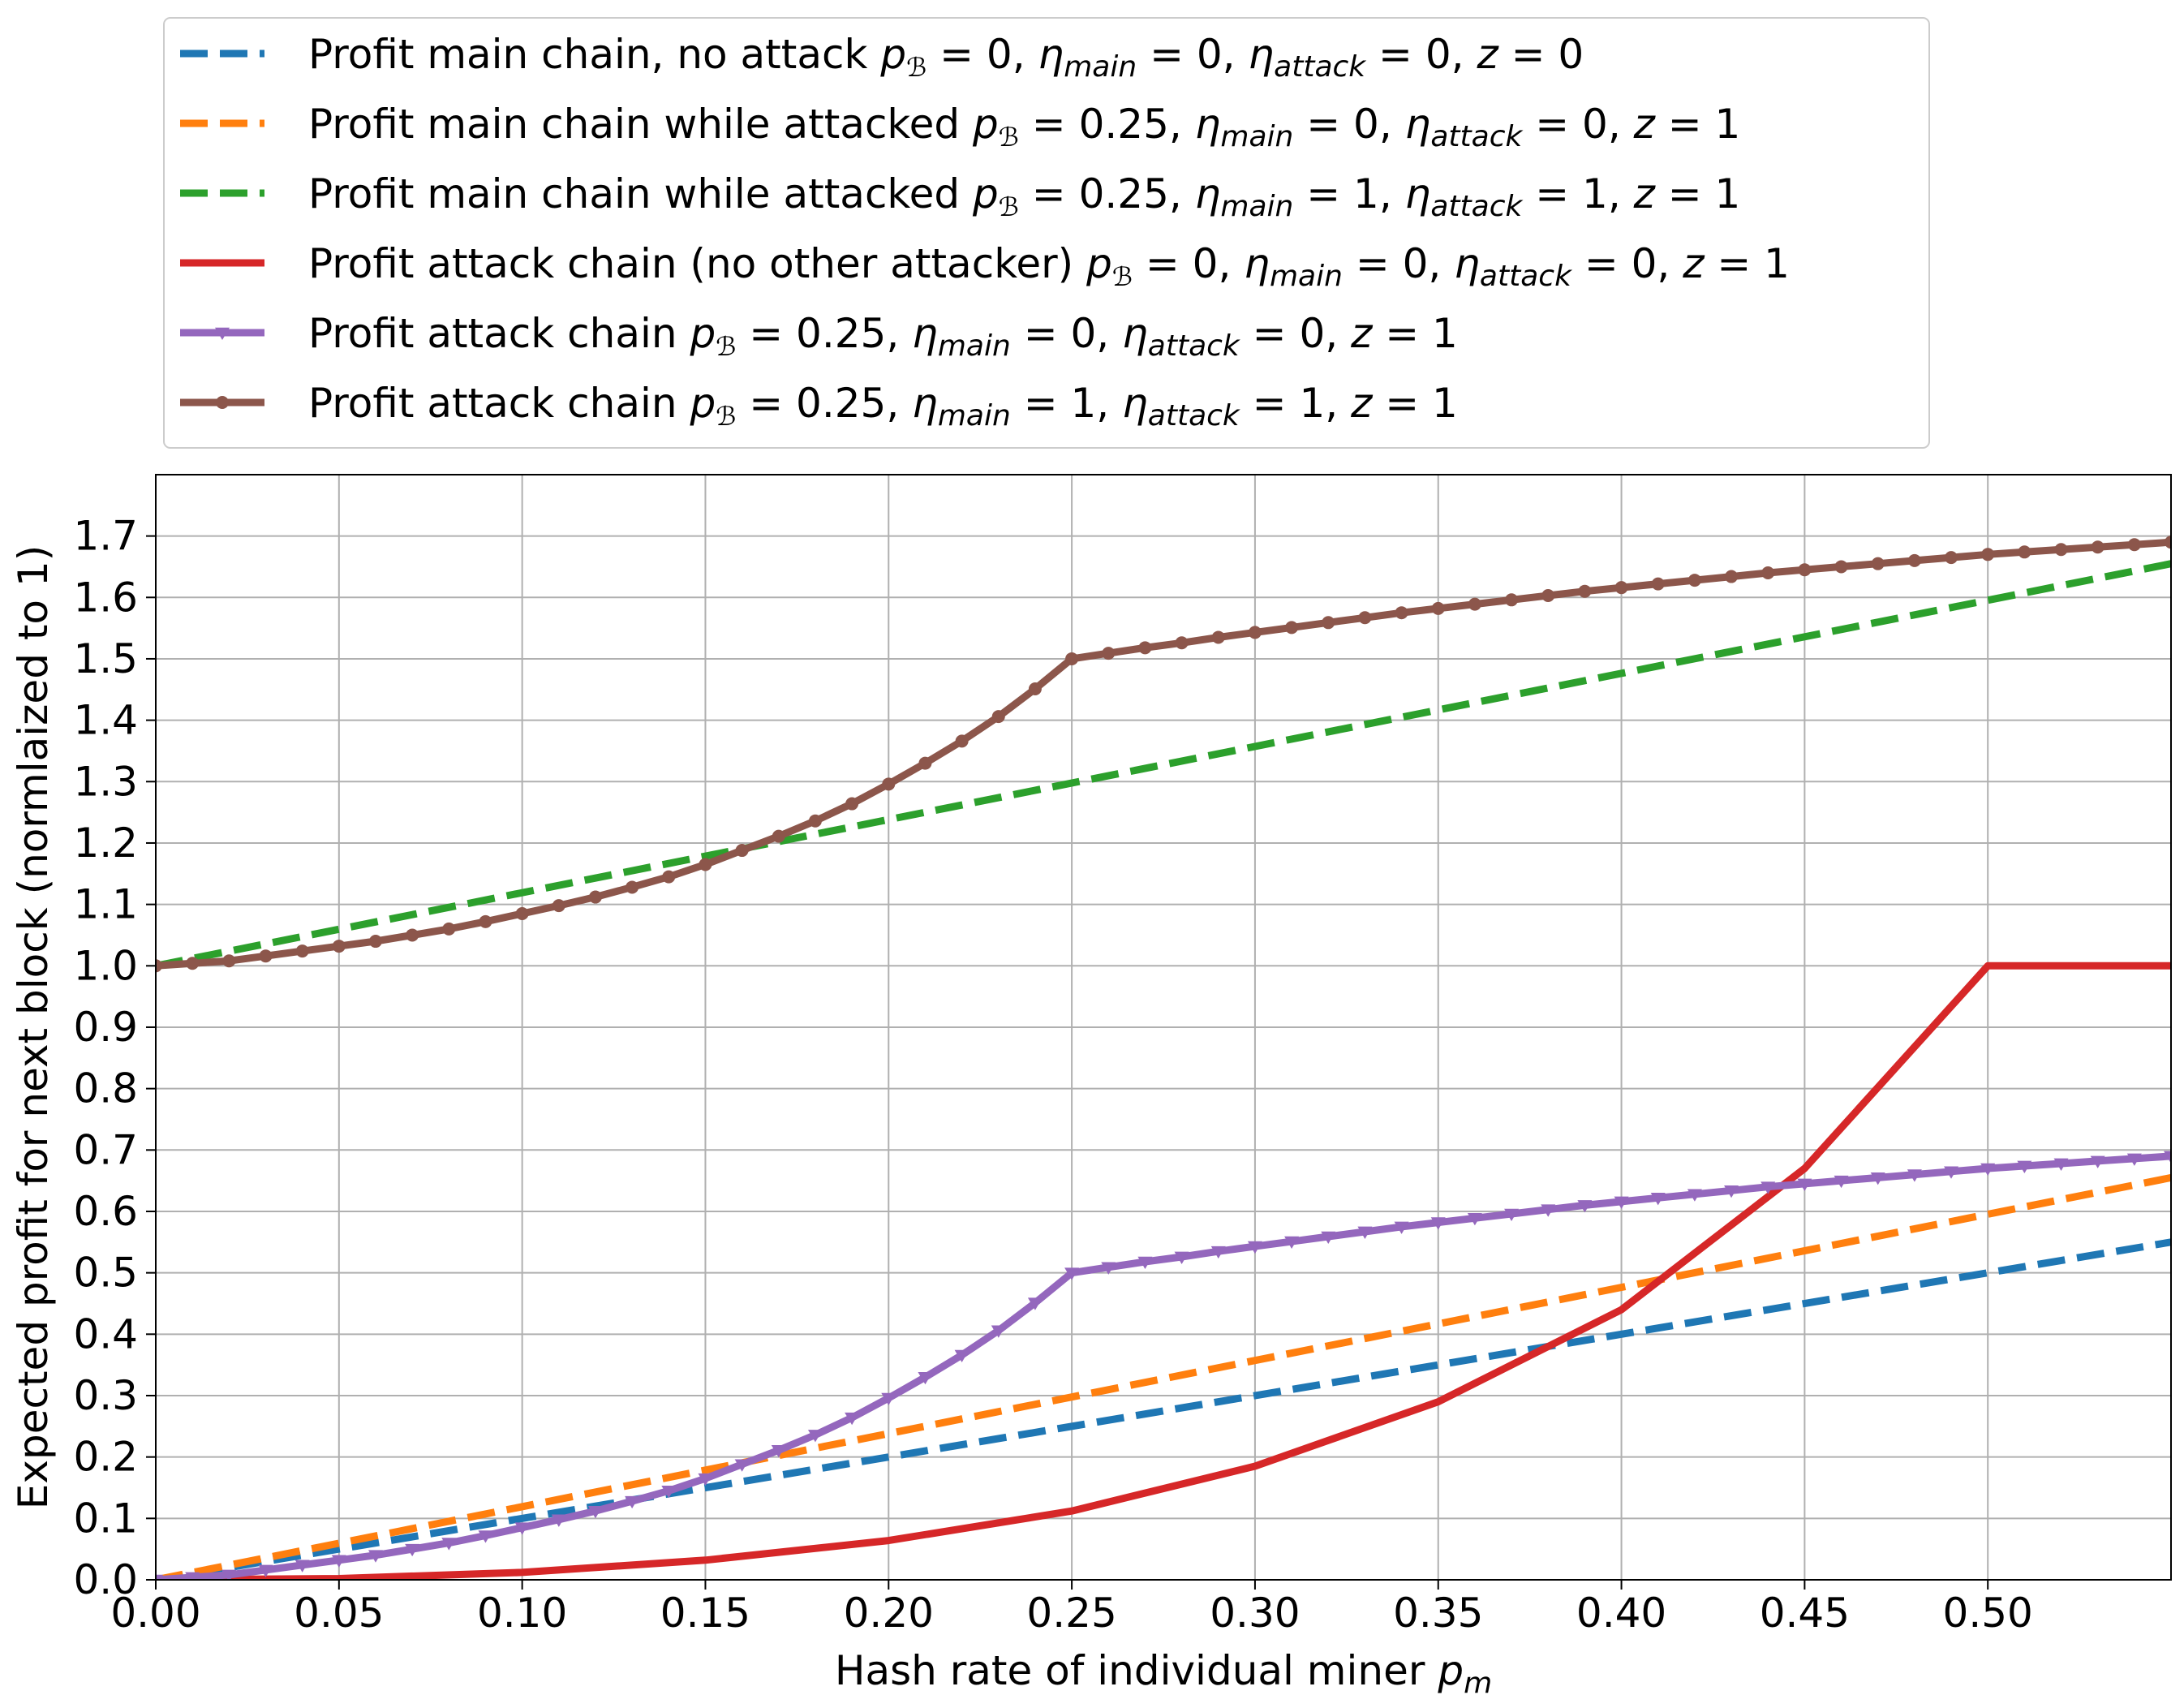 The height and width of the screenshot is (1708, 2184). Describe the element at coordinates (105, 1579) in the screenshot. I see `y-tick-label: 0.0` at that location.